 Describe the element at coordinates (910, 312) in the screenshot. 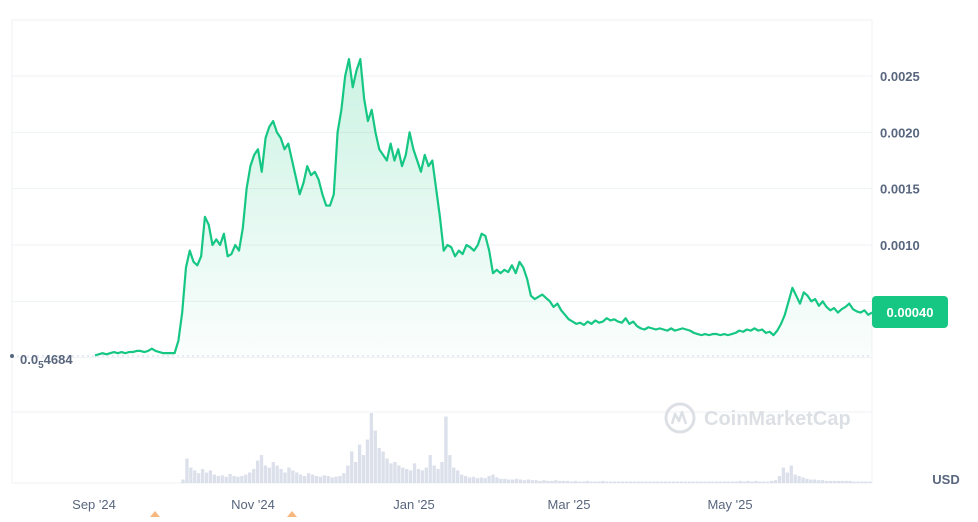

I see `current-price-badge-bg` at that location.